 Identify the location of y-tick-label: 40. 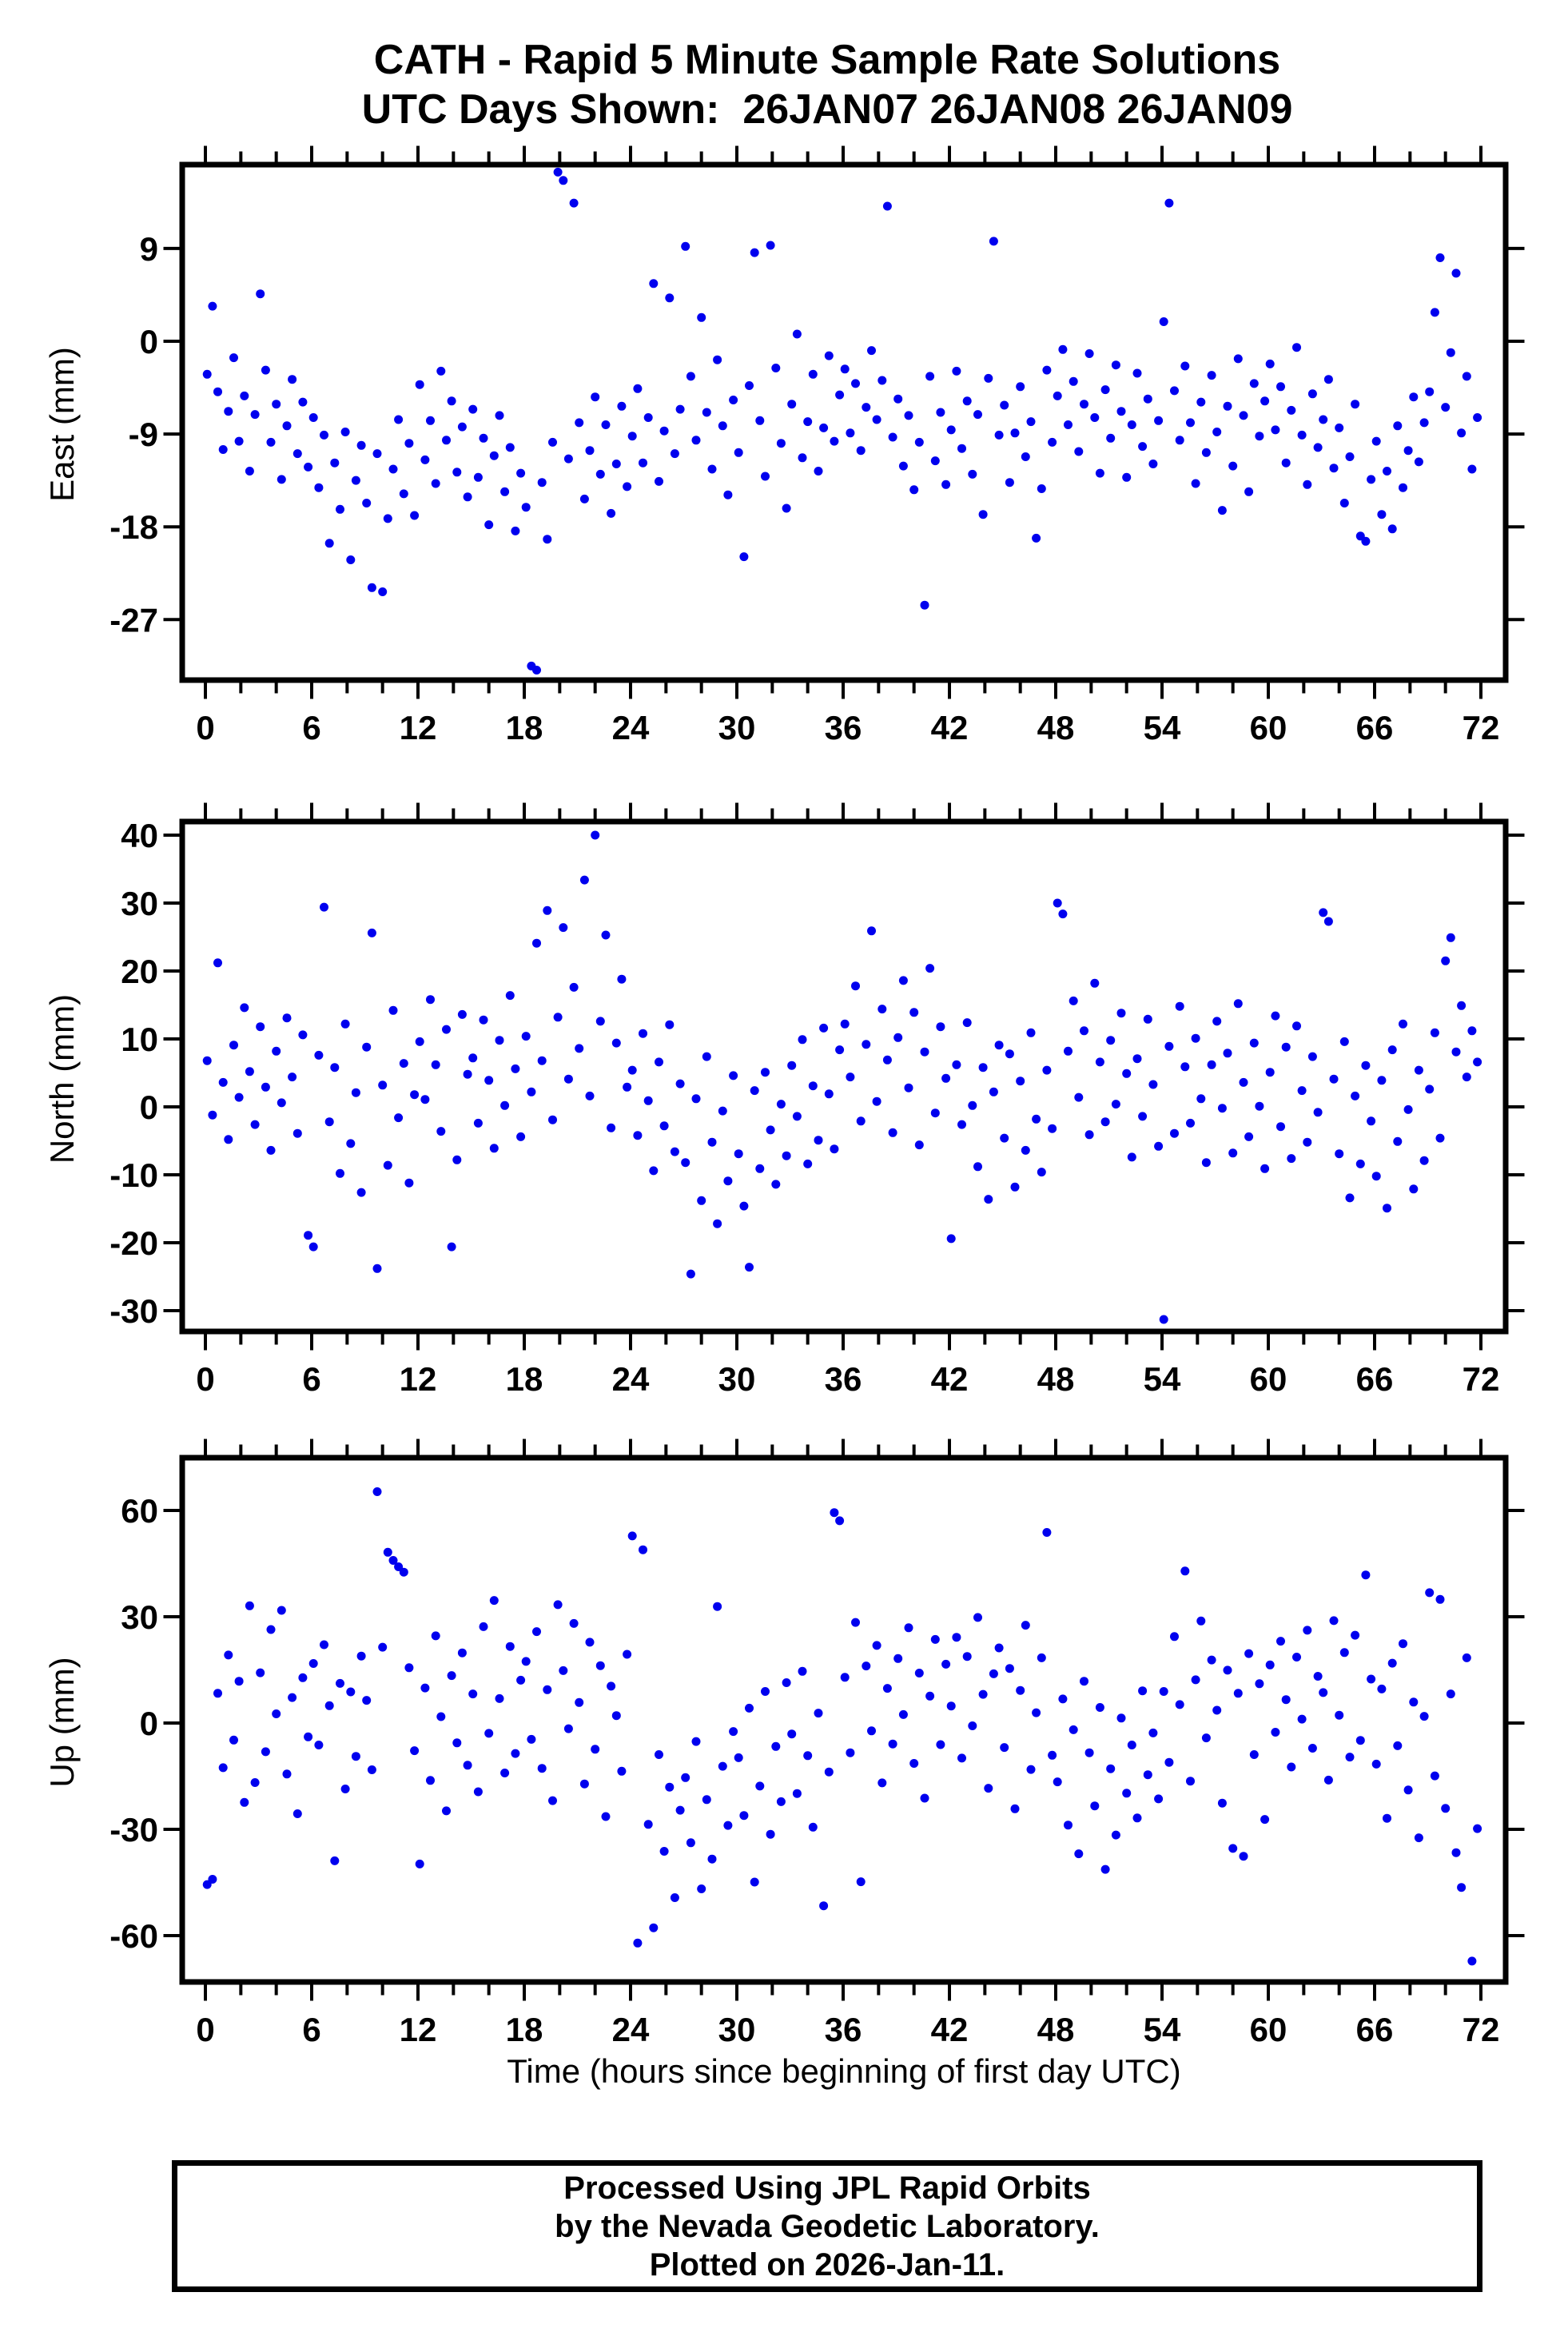
(139, 836).